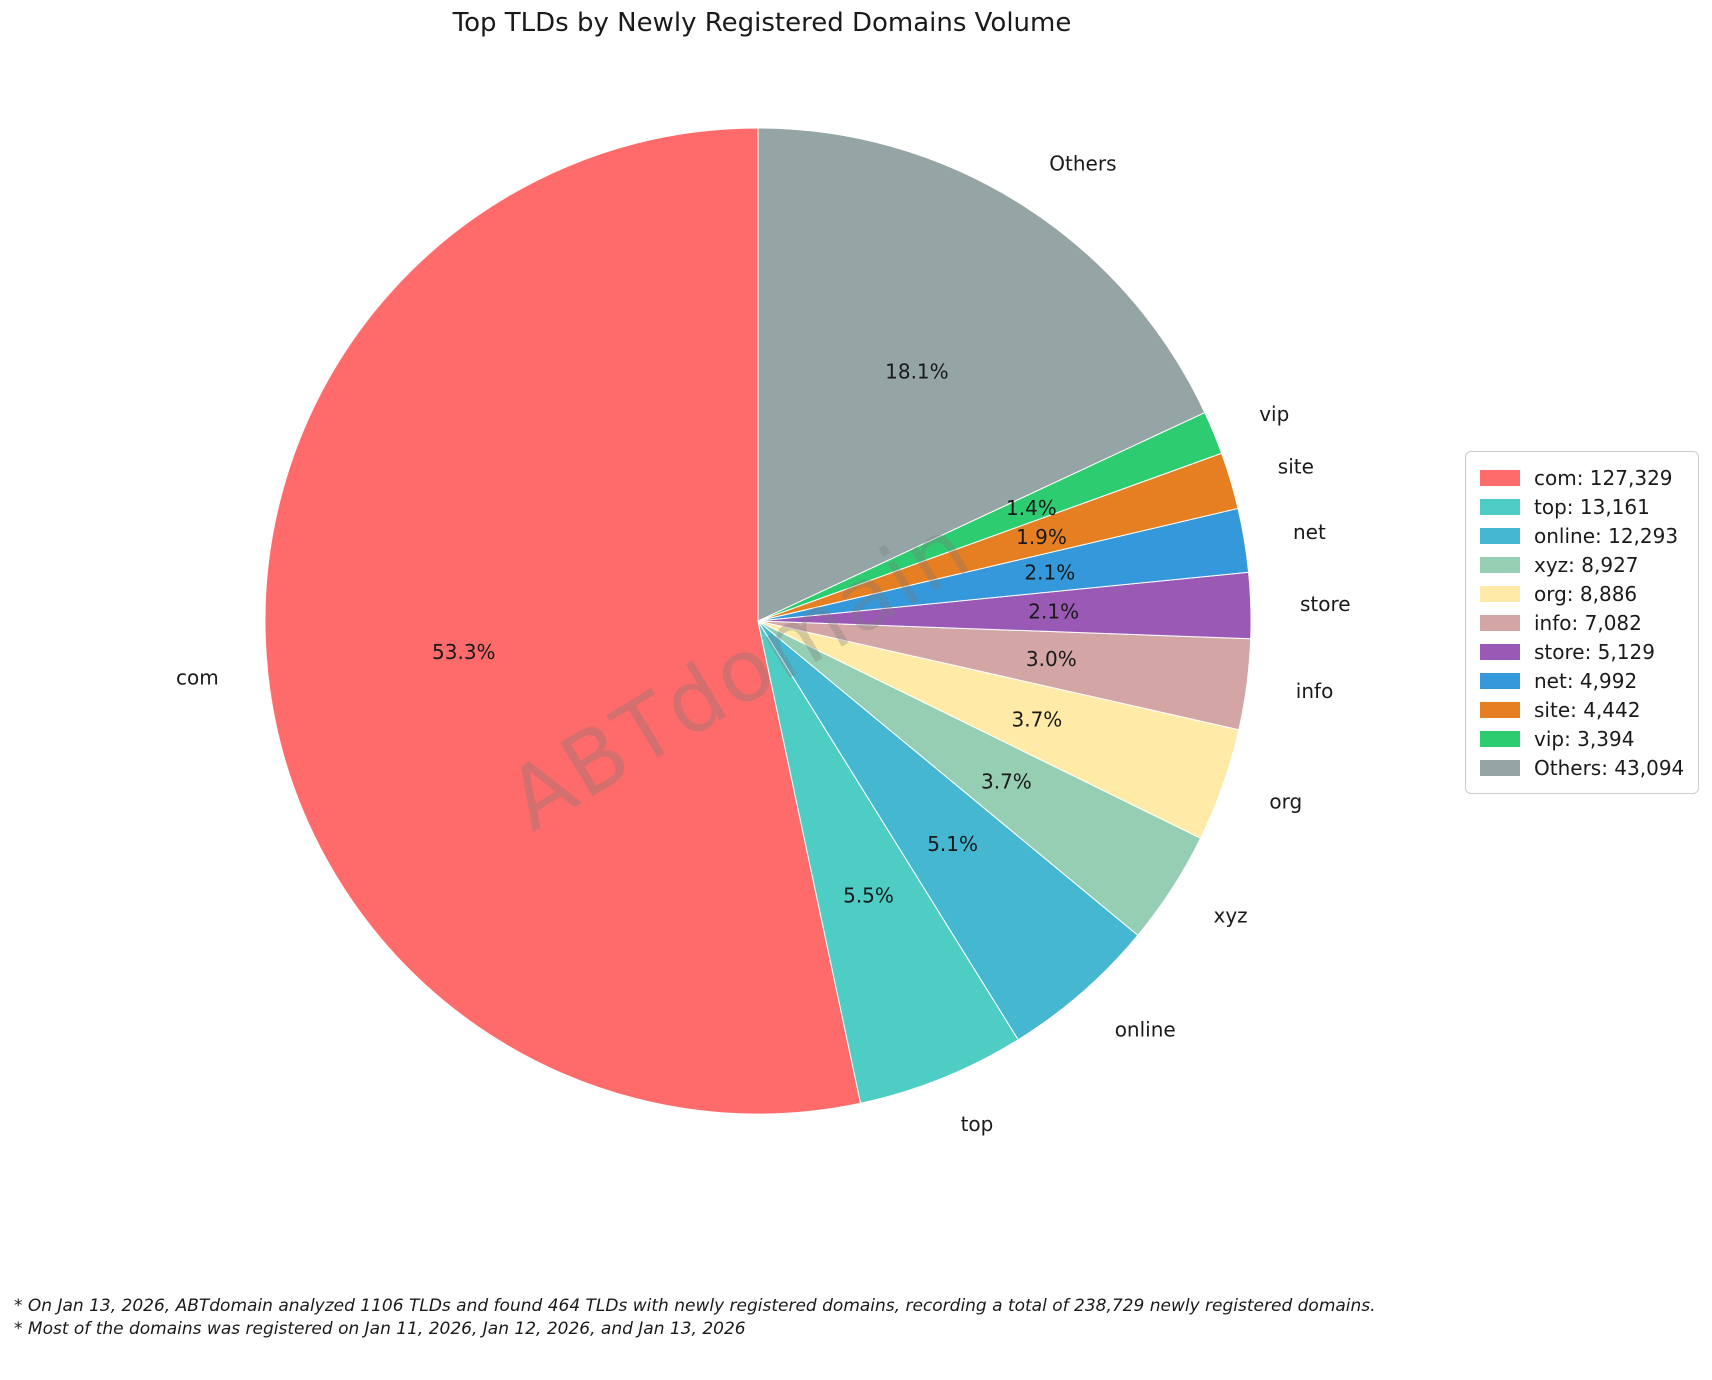 The image size is (1712, 1380). I want to click on legend-item-vip: vip: 3,394, so click(1582, 738).